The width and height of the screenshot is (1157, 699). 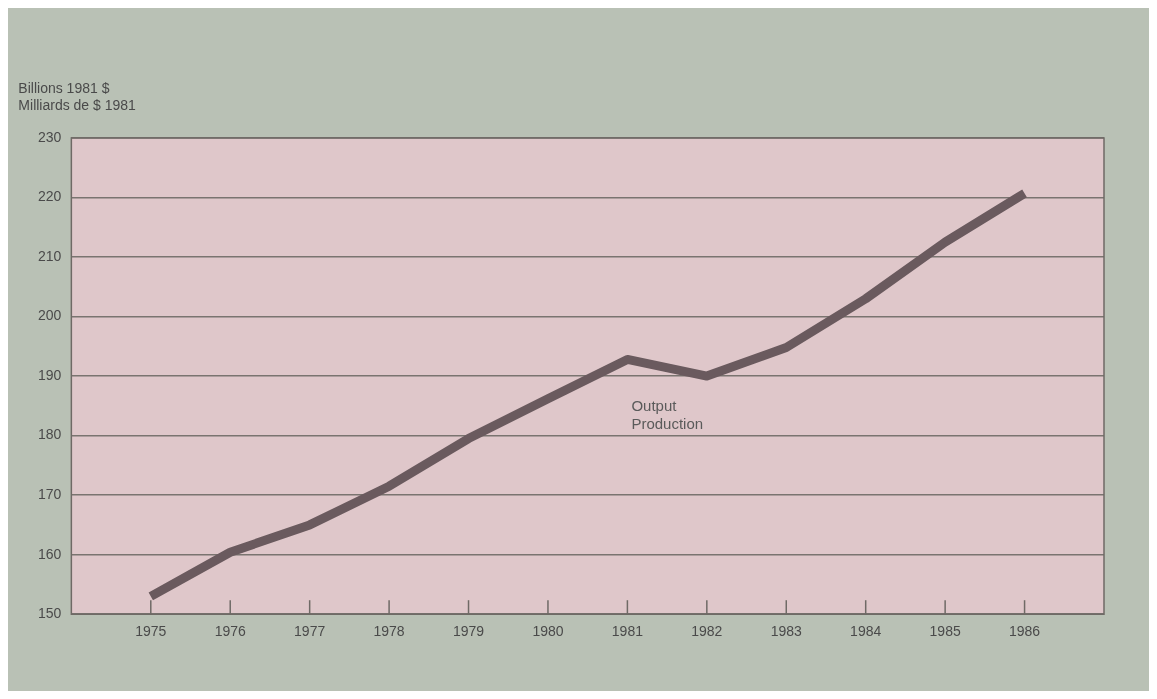 I want to click on x-tick-label: 1976, so click(x=230, y=631).